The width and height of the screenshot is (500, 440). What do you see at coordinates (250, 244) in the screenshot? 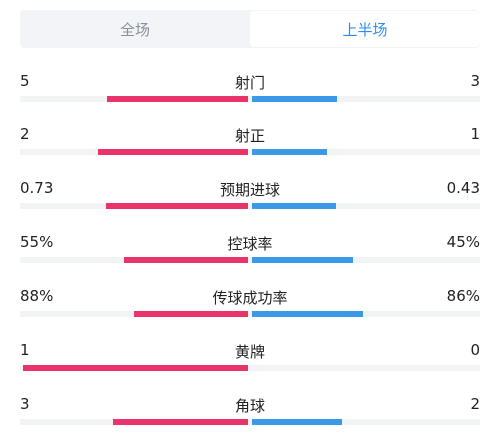
I see `stat-label: 控球率` at bounding box center [250, 244].